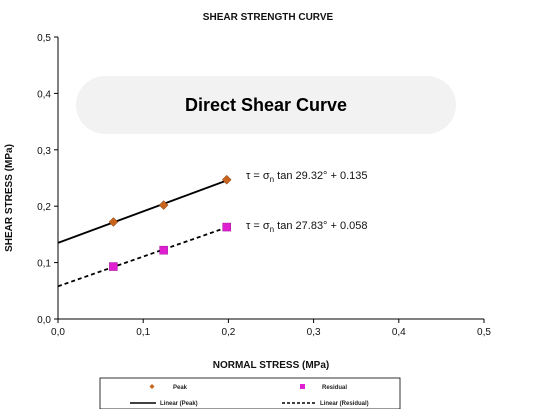 The image size is (537, 409). I want to click on banner-background, so click(266, 105).